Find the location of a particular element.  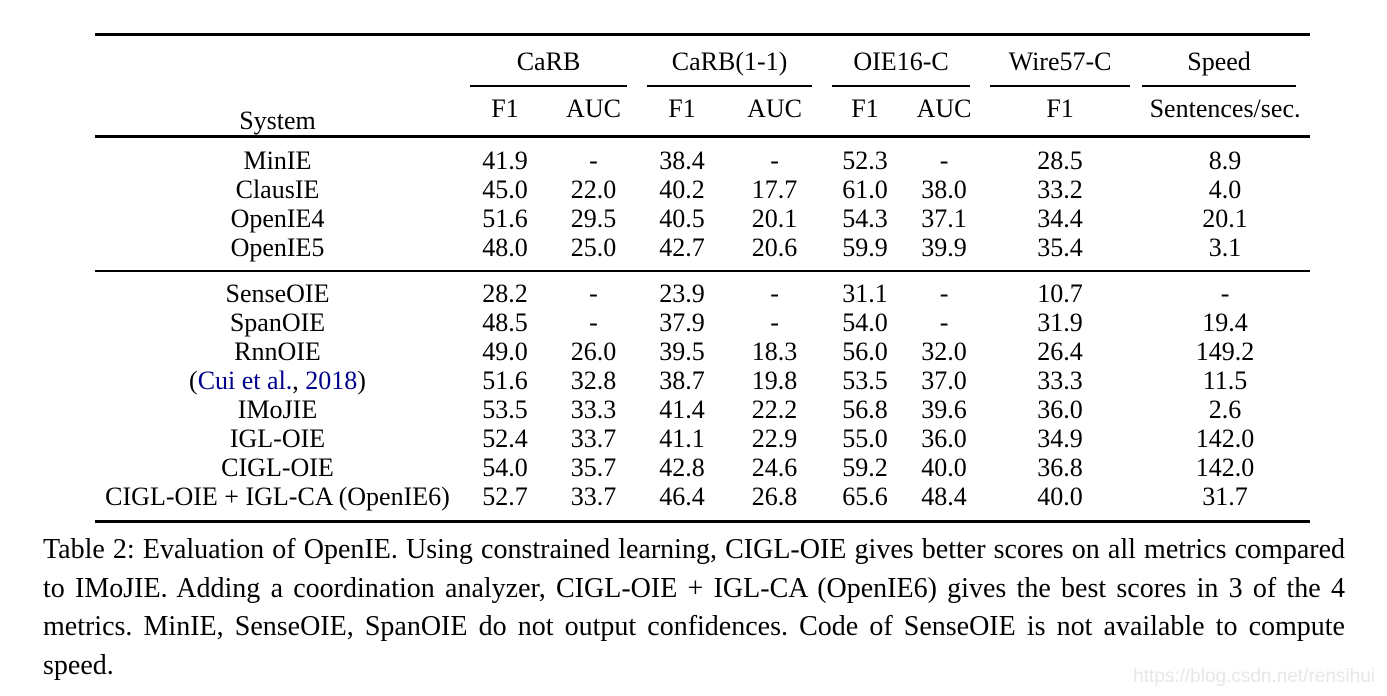

metric-value: 38.0 is located at coordinates (944, 189).